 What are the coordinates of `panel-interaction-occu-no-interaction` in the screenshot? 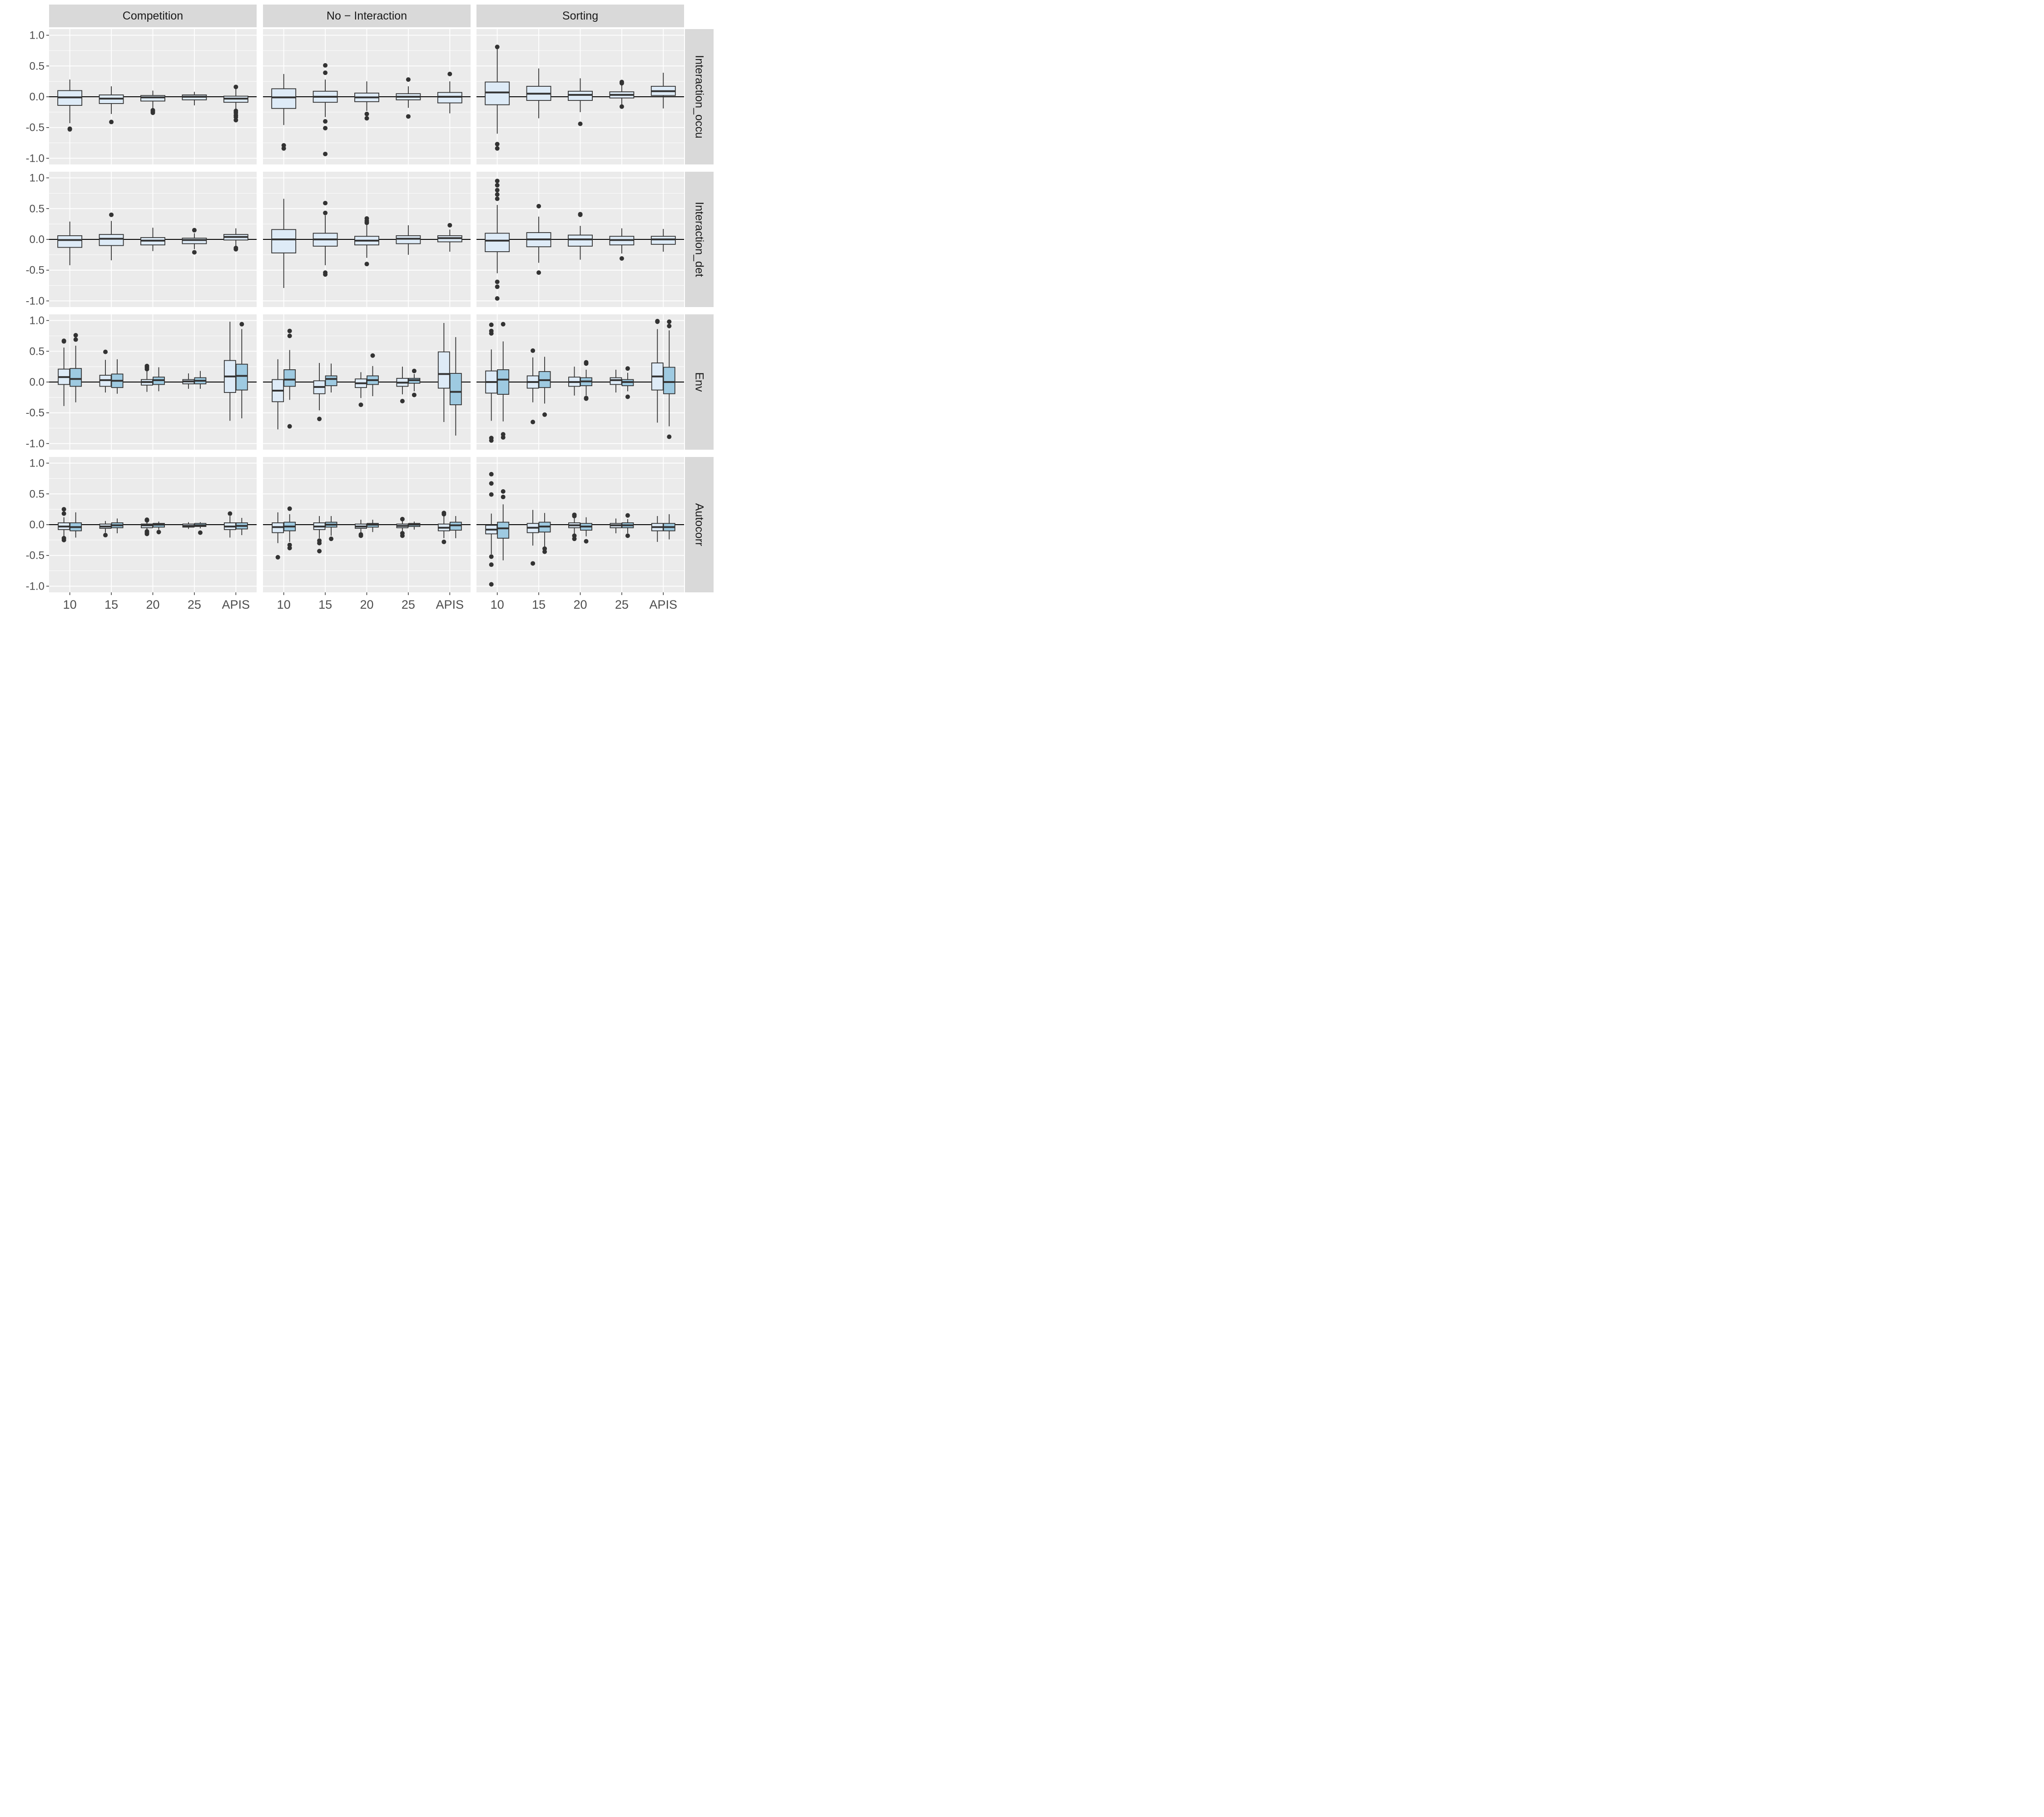 It's located at (367, 96).